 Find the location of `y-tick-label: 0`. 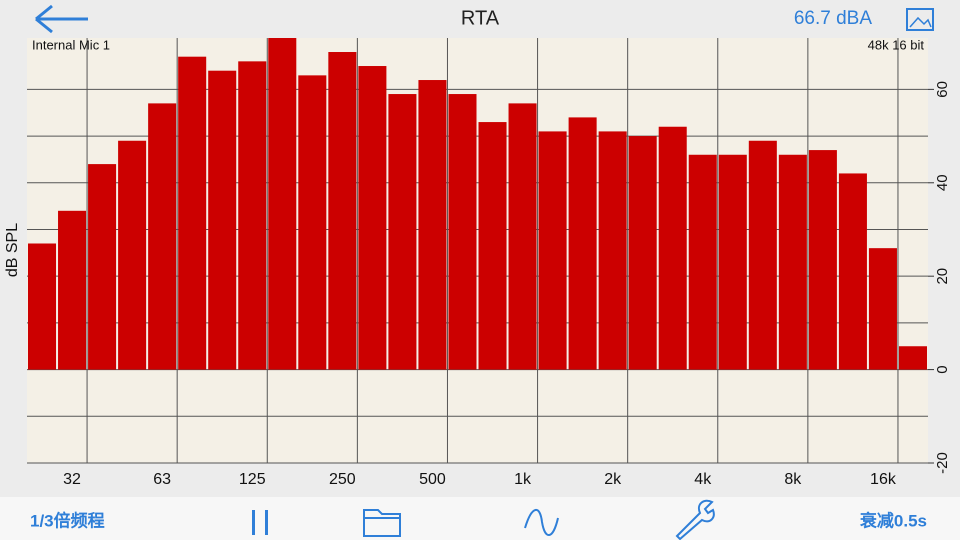

y-tick-label: 0 is located at coordinates (942, 369).